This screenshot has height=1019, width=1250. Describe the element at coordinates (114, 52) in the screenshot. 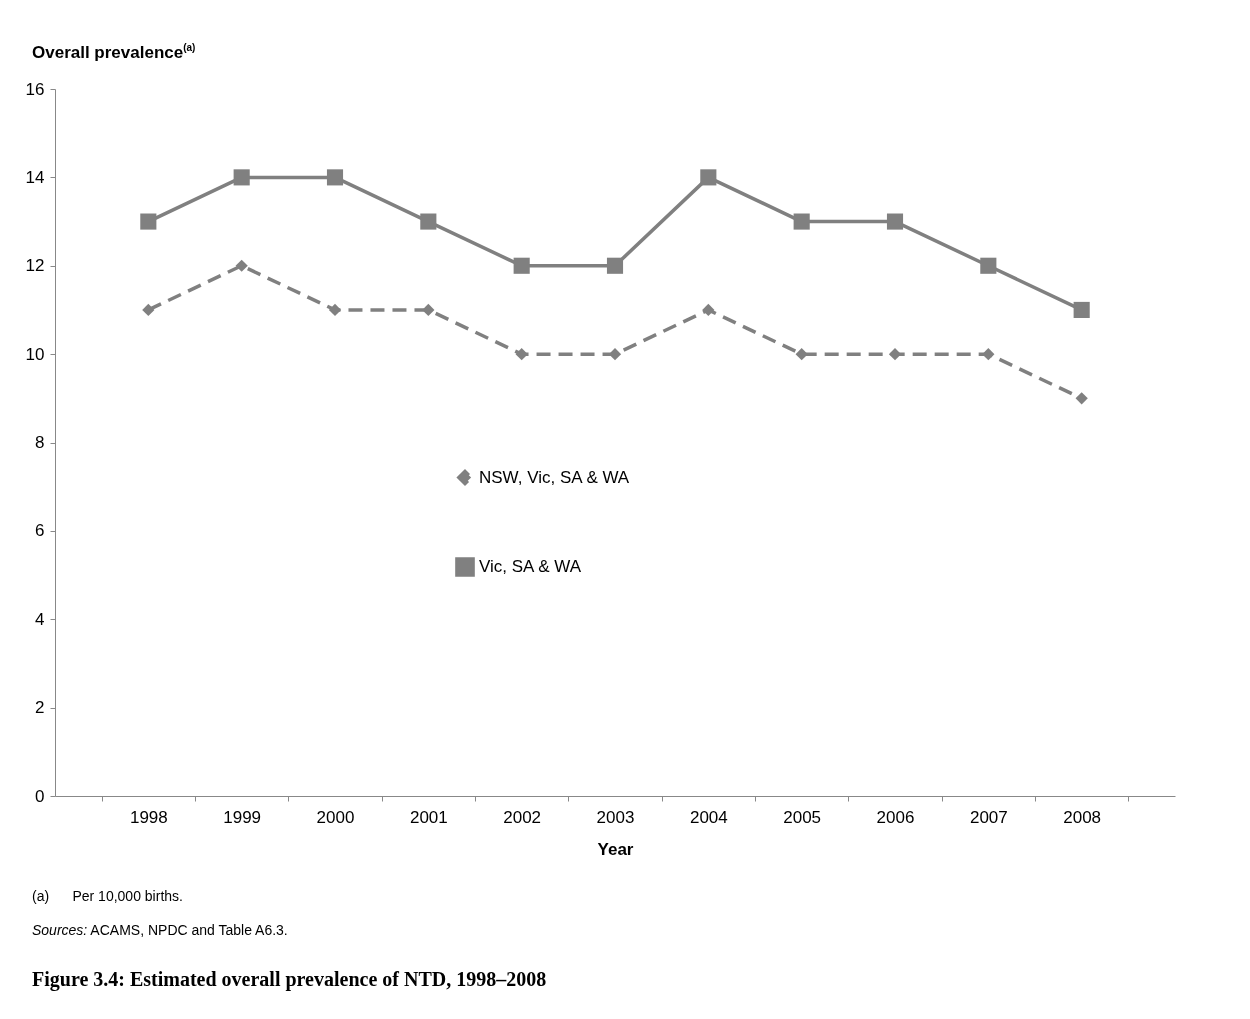

I see `y-axis-title: Overall prevalence$^{(a)}$` at that location.